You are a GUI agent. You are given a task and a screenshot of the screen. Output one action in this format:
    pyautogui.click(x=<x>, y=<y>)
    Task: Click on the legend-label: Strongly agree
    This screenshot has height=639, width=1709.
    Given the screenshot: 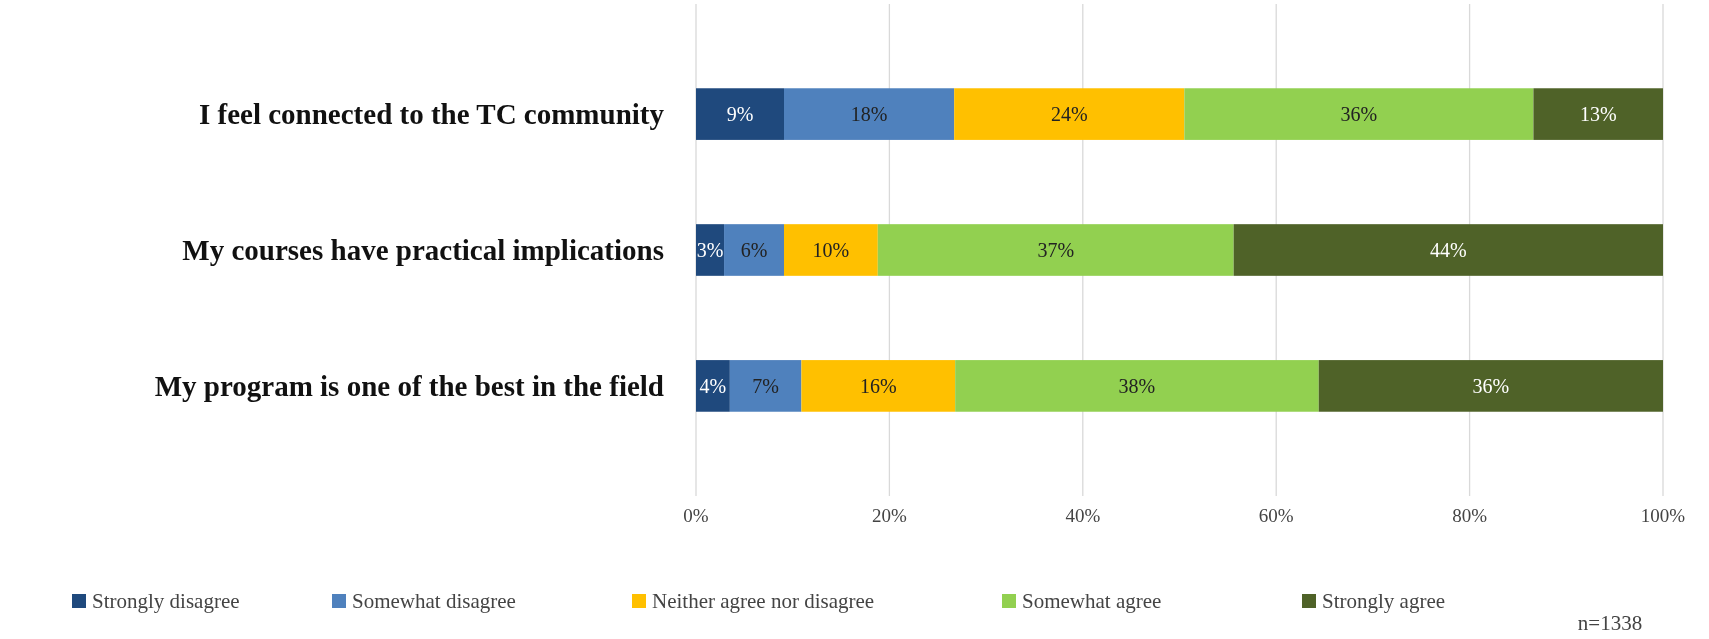 What is the action you would take?
    pyautogui.click(x=1384, y=601)
    